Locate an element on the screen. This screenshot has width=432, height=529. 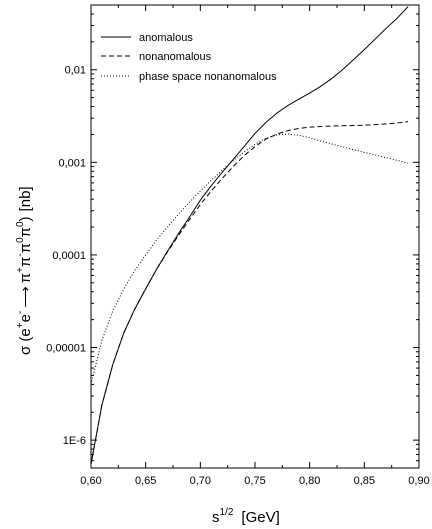
y-axis-title: σ (e+e-⟶π+π-π0π0)[nb] is located at coordinates (24, 270).